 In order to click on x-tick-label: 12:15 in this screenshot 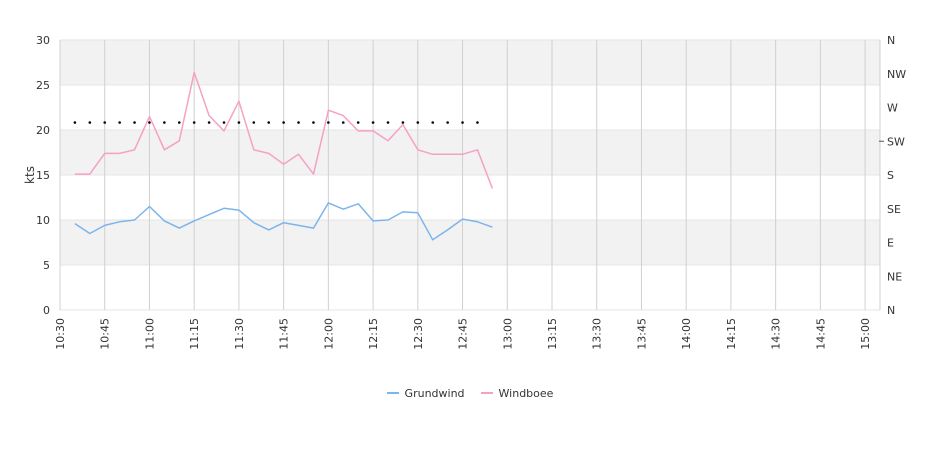, I will do `click(373, 334)`.